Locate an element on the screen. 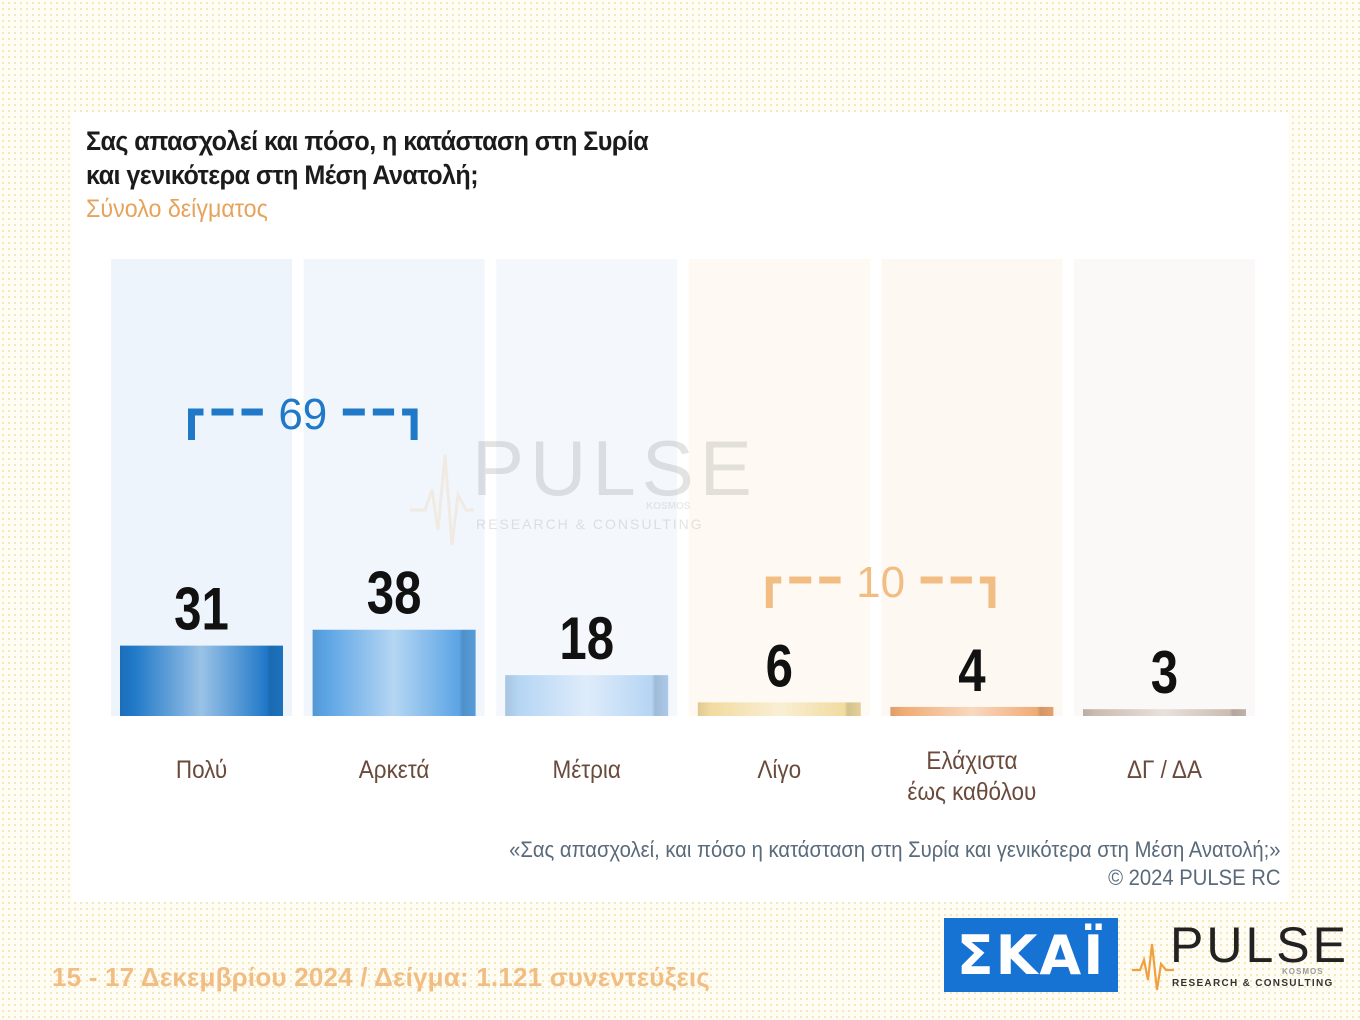  pulse-wave-icon is located at coordinates (1153, 967).